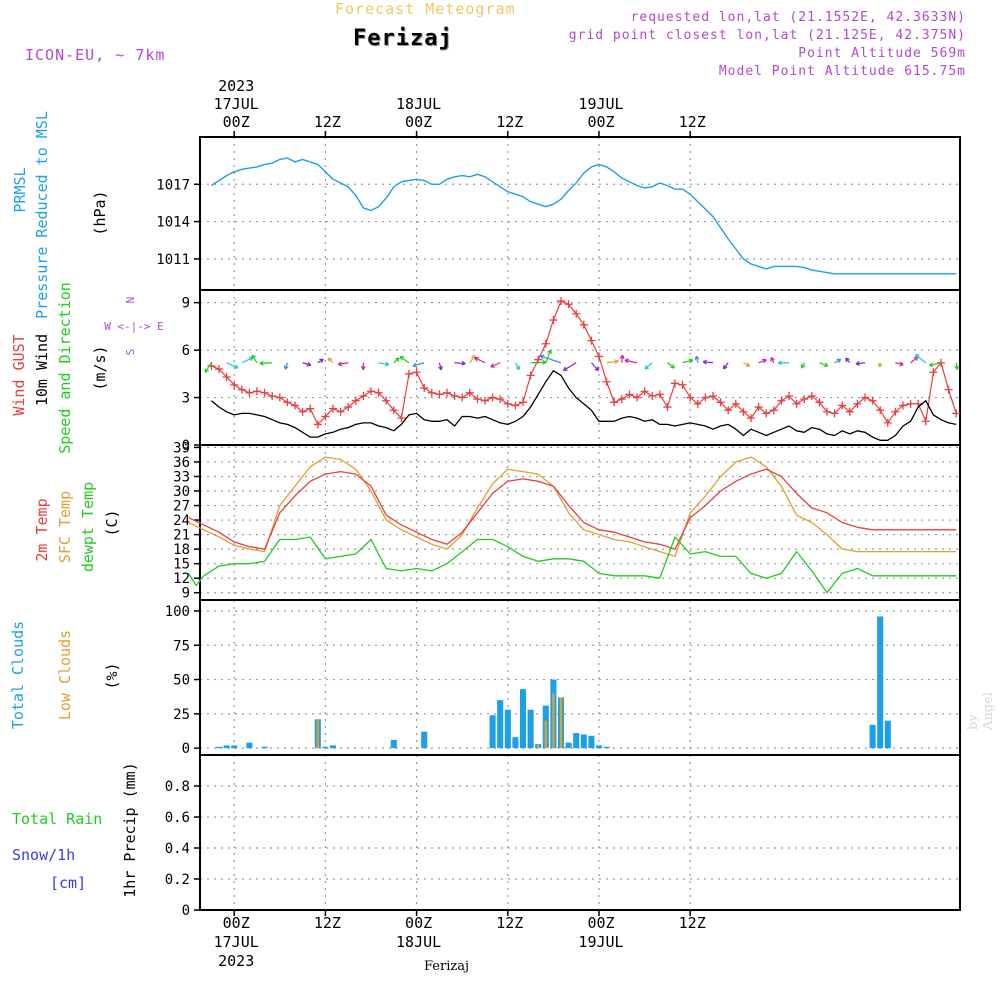 The width and height of the screenshot is (1000, 1000). I want to click on x-hour-label-bottom: 12Z, so click(327, 923).